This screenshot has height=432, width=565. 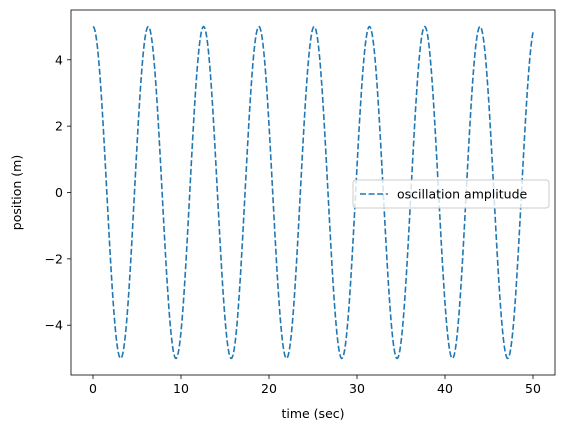 What do you see at coordinates (54, 325) in the screenshot?
I see `y-tick-label: −4` at bounding box center [54, 325].